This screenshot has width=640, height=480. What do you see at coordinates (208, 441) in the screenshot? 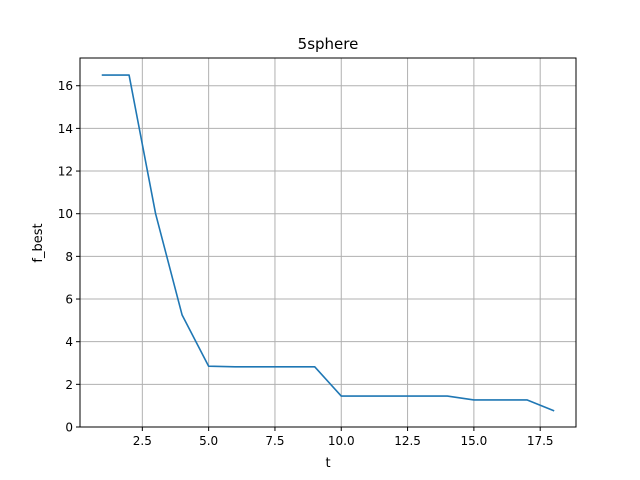
I see `x-tick-label: 5.0` at bounding box center [208, 441].